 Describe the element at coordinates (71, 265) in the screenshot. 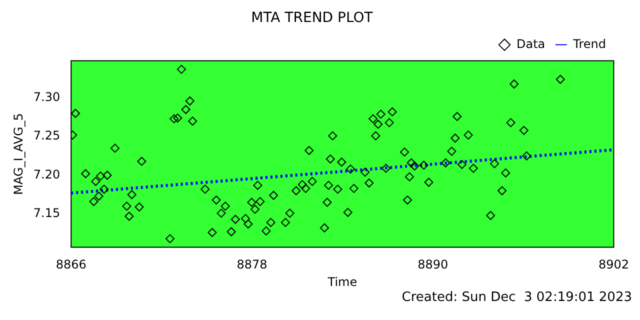

I see `x-tick-label: 8866` at that location.